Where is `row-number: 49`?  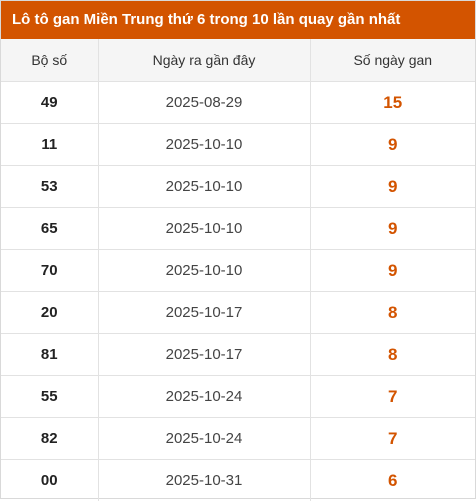 row-number: 49 is located at coordinates (49, 103).